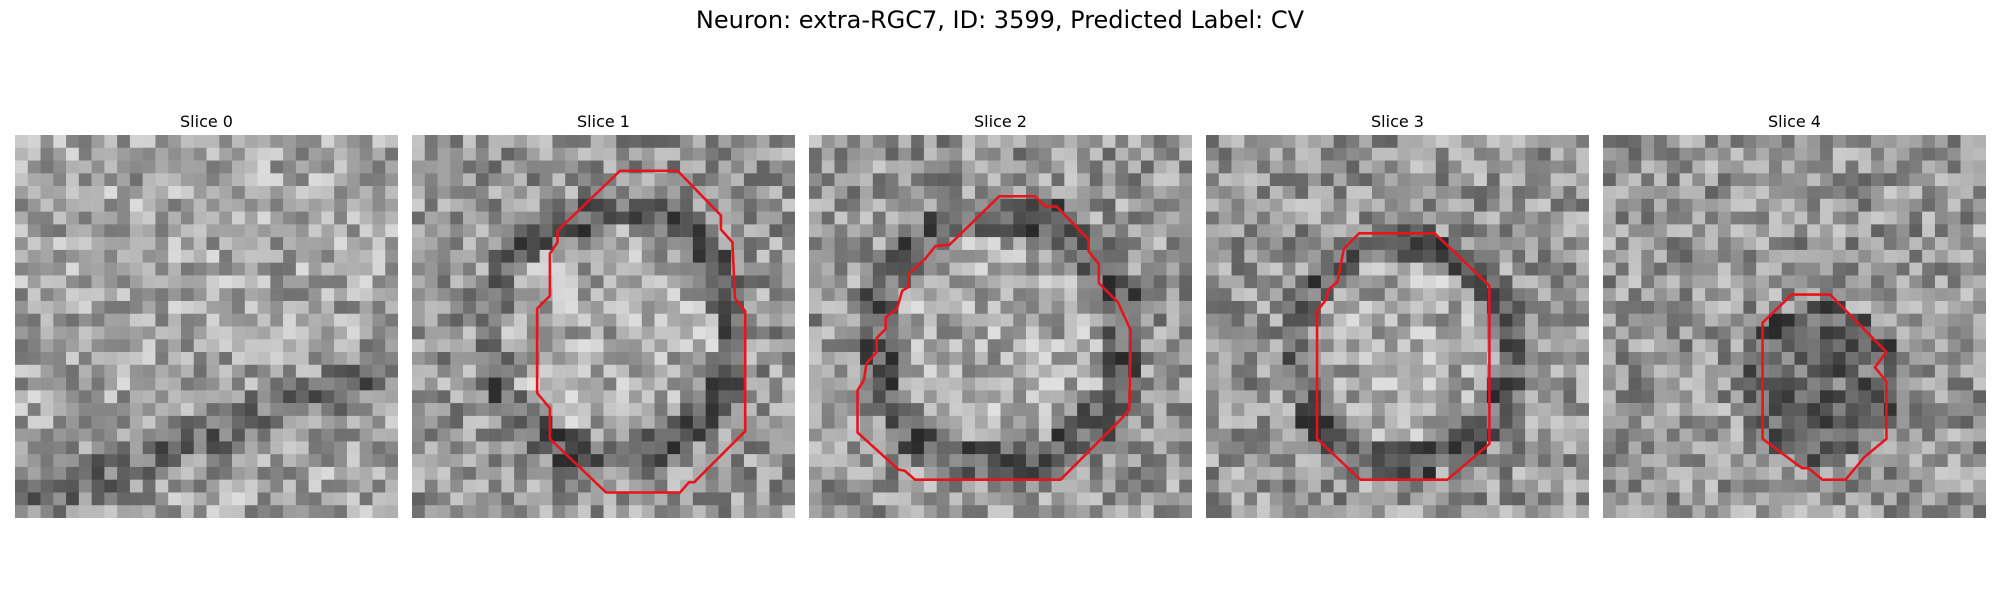 The image size is (2000, 600). What do you see at coordinates (1794, 121) in the screenshot?
I see `slice-title: Slice 4` at bounding box center [1794, 121].